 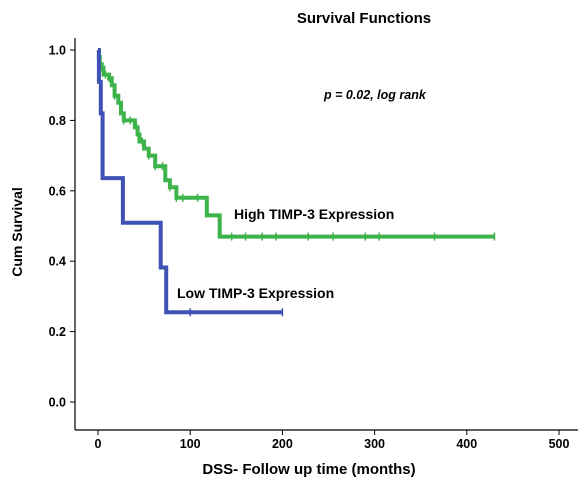 I want to click on x-tick-label: 500, so click(x=559, y=444).